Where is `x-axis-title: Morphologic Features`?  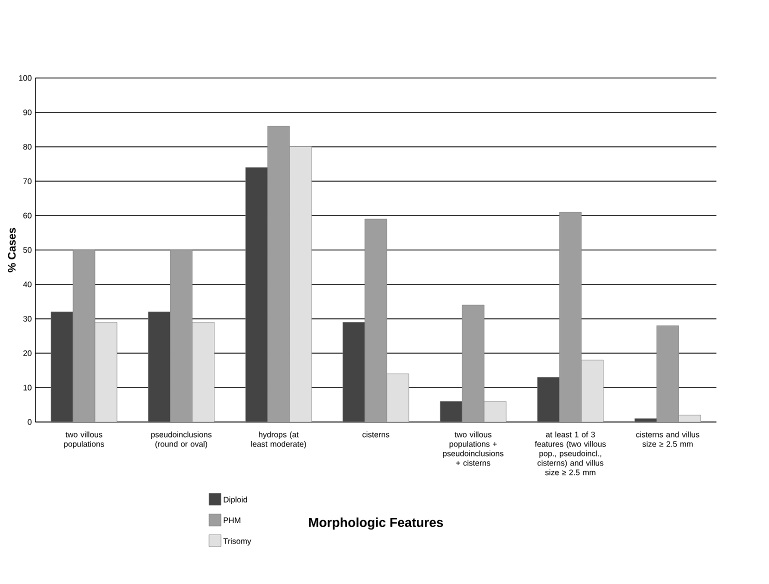 x-axis-title: Morphologic Features is located at coordinates (376, 524).